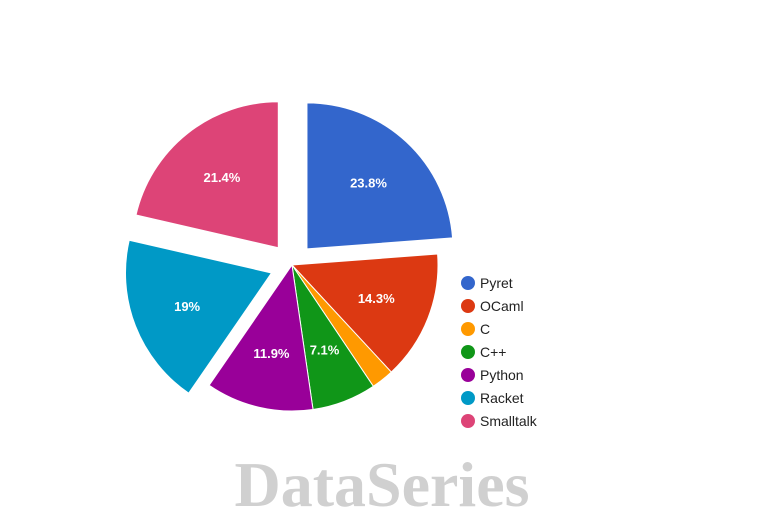 This screenshot has width=764, height=530. Describe the element at coordinates (468, 375) in the screenshot. I see `legend-swatch-python` at that location.